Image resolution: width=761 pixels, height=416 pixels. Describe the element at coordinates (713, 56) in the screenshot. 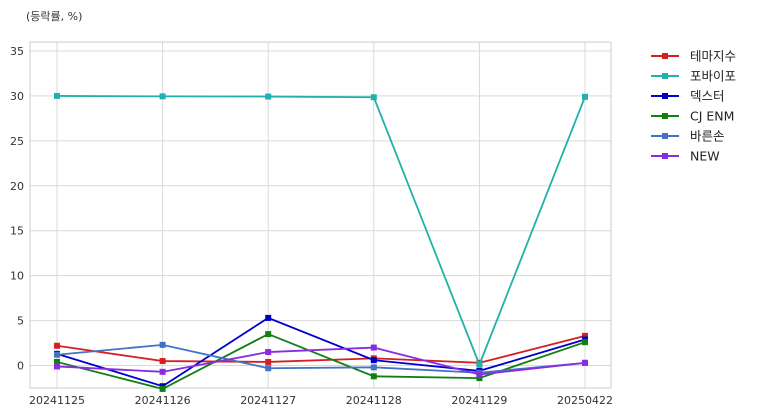

I see `legend-label: 테마지수` at that location.